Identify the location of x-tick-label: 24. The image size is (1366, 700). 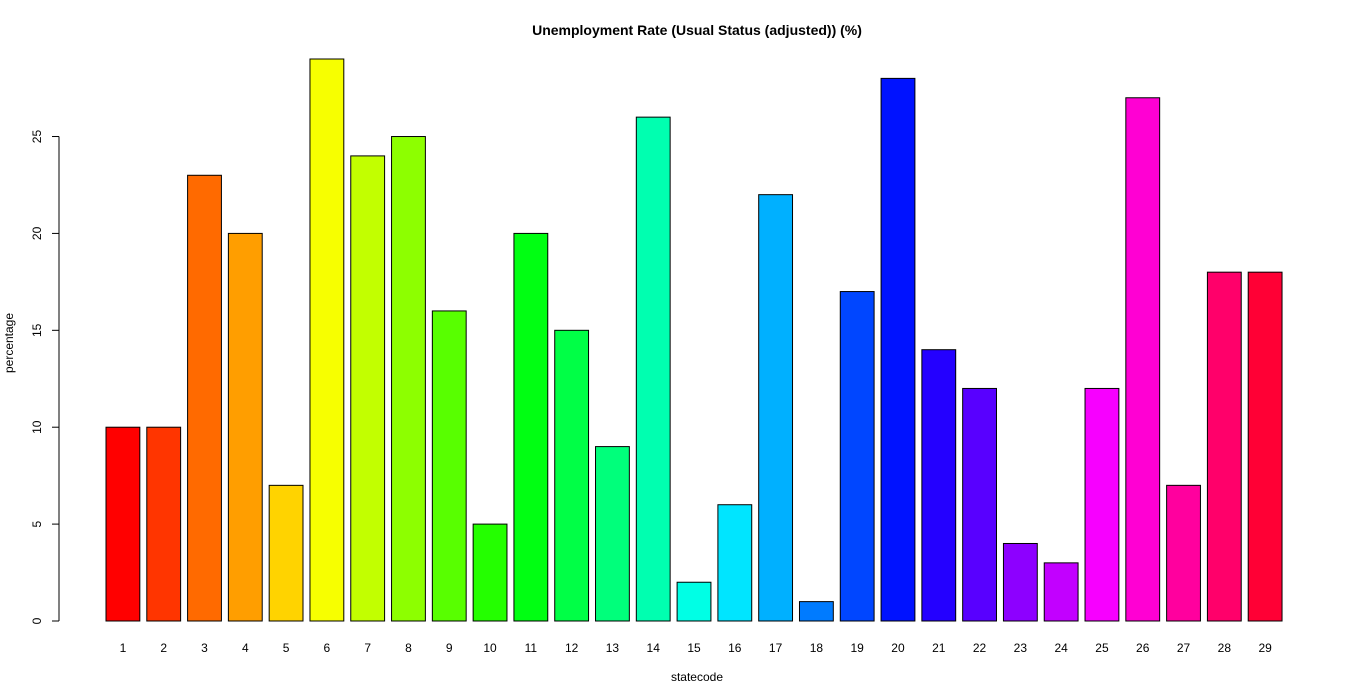
(1061, 648).